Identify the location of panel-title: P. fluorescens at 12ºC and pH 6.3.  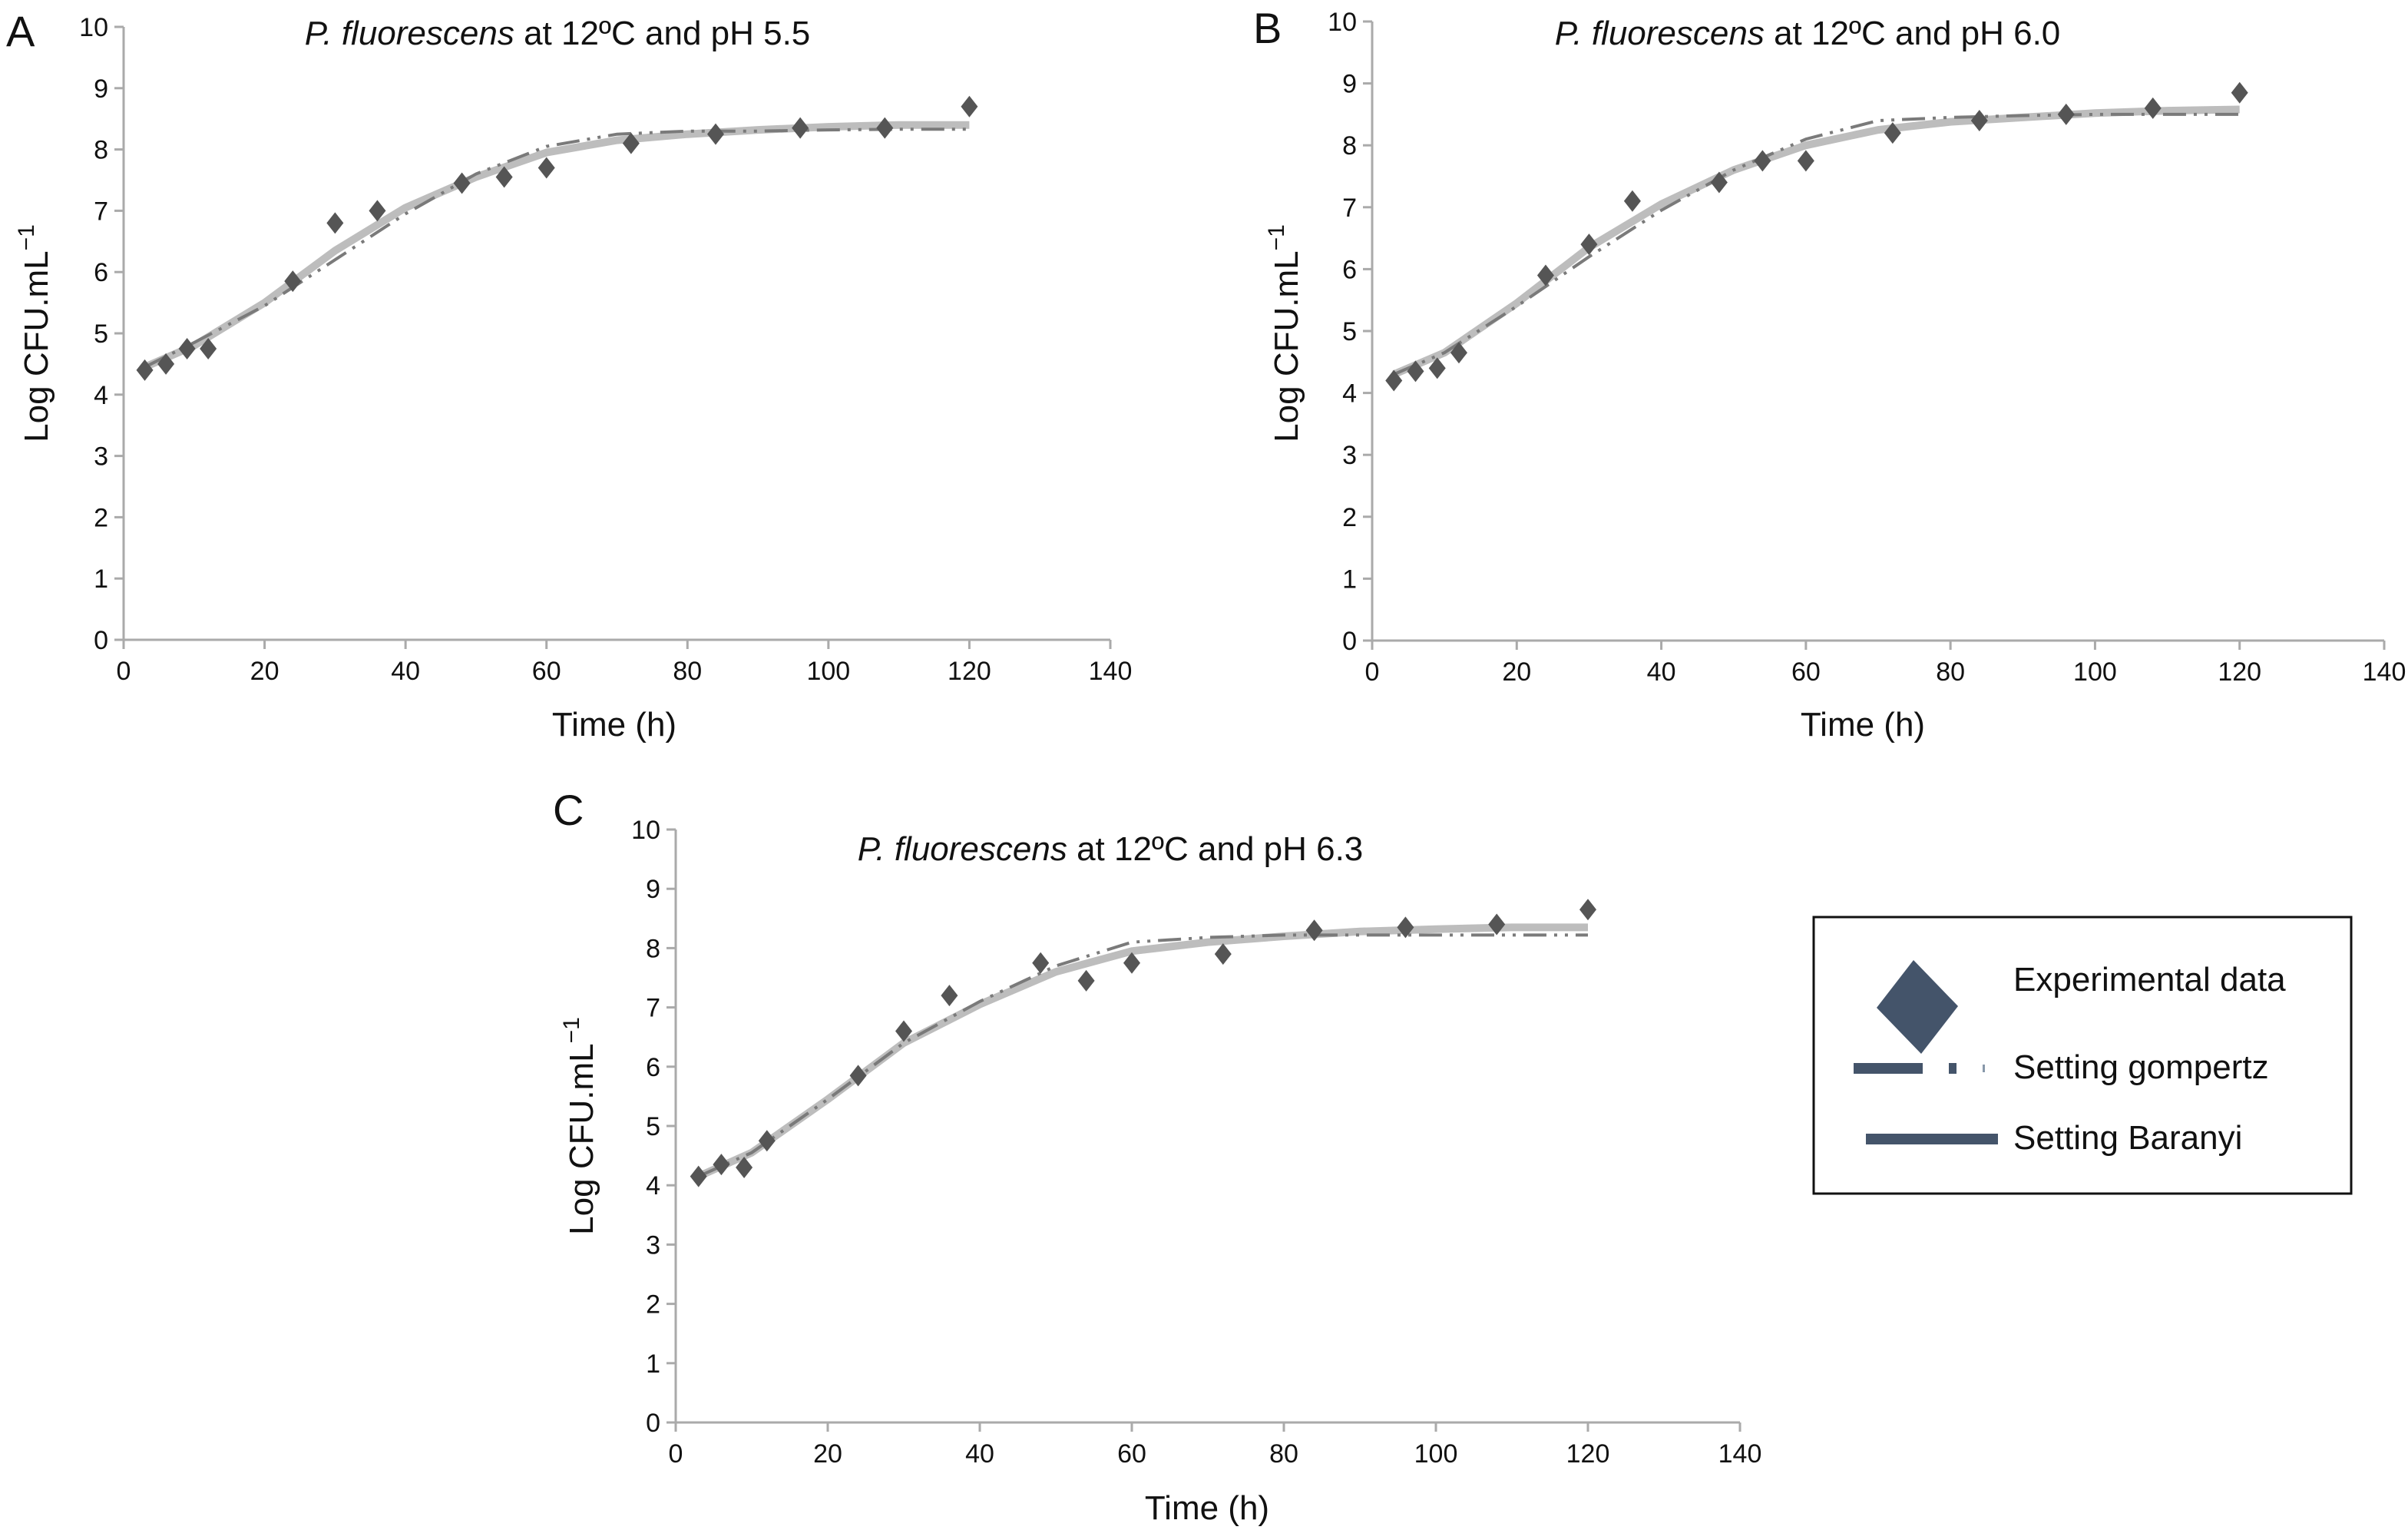
(1111, 849).